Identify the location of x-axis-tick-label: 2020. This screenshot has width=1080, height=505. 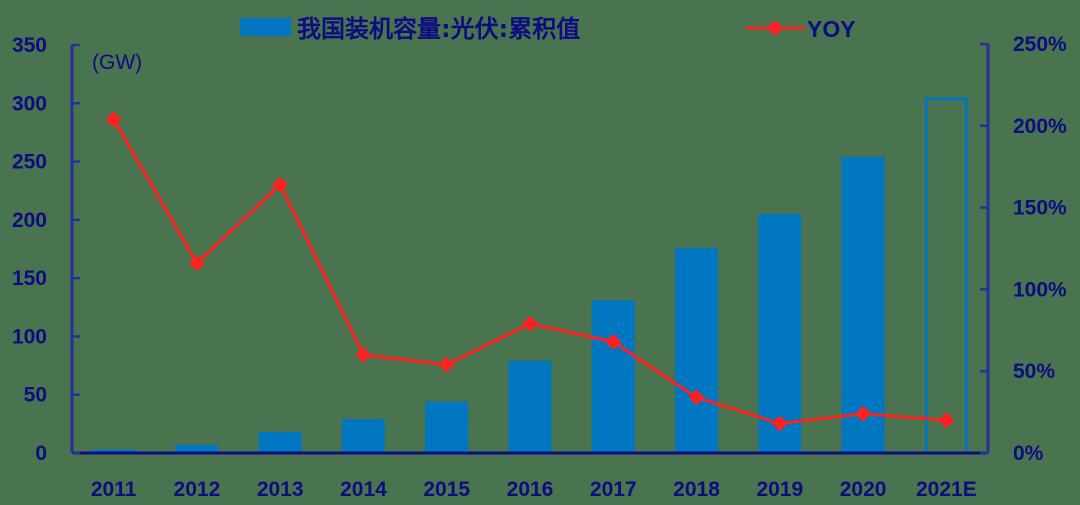
(863, 489).